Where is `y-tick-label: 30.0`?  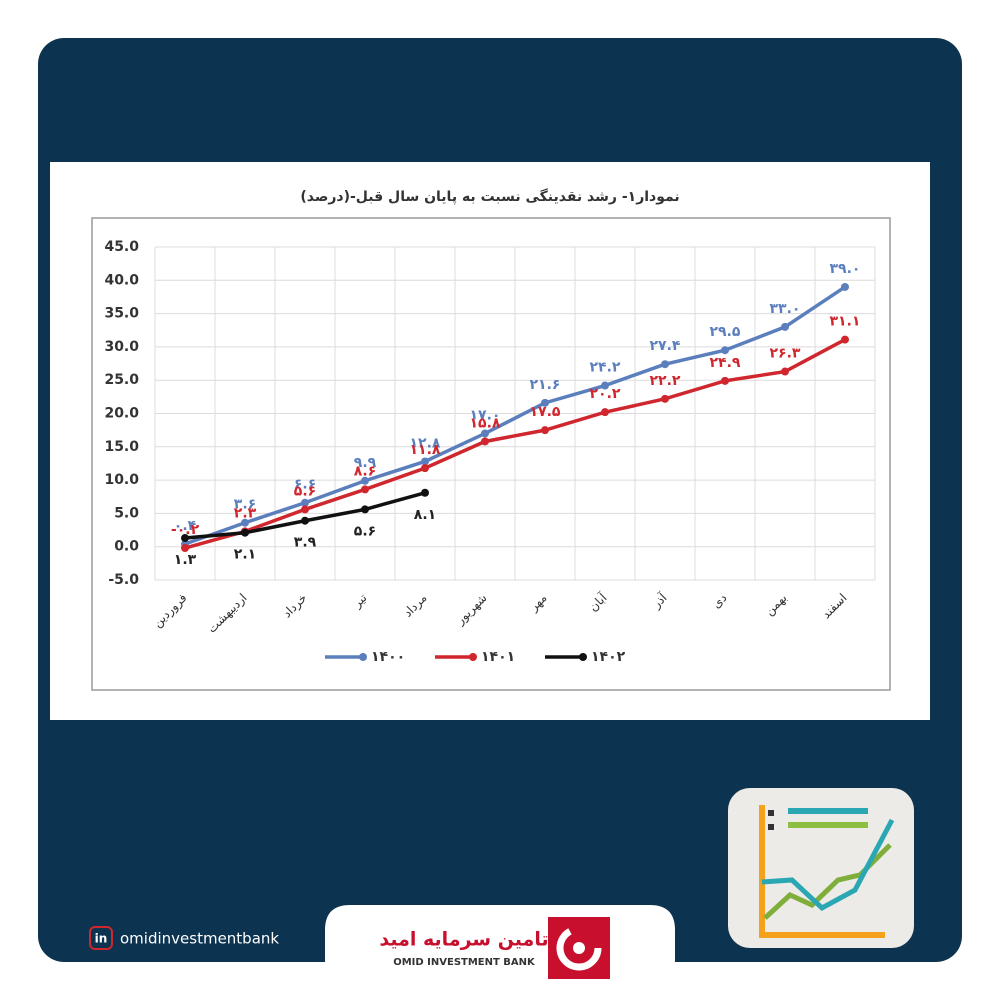
y-tick-label: 30.0 is located at coordinates (121, 347).